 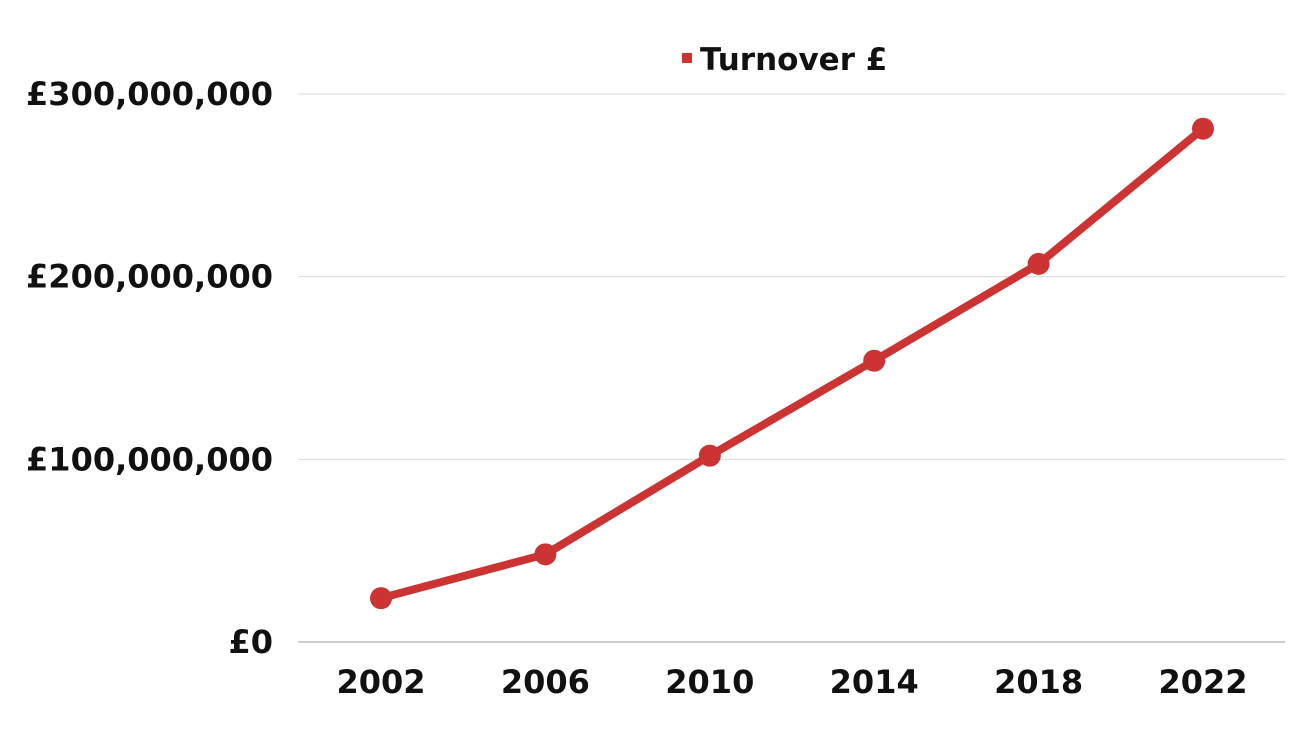 What do you see at coordinates (149, 459) in the screenshot?
I see `y-tick-label: £100,000,000` at bounding box center [149, 459].